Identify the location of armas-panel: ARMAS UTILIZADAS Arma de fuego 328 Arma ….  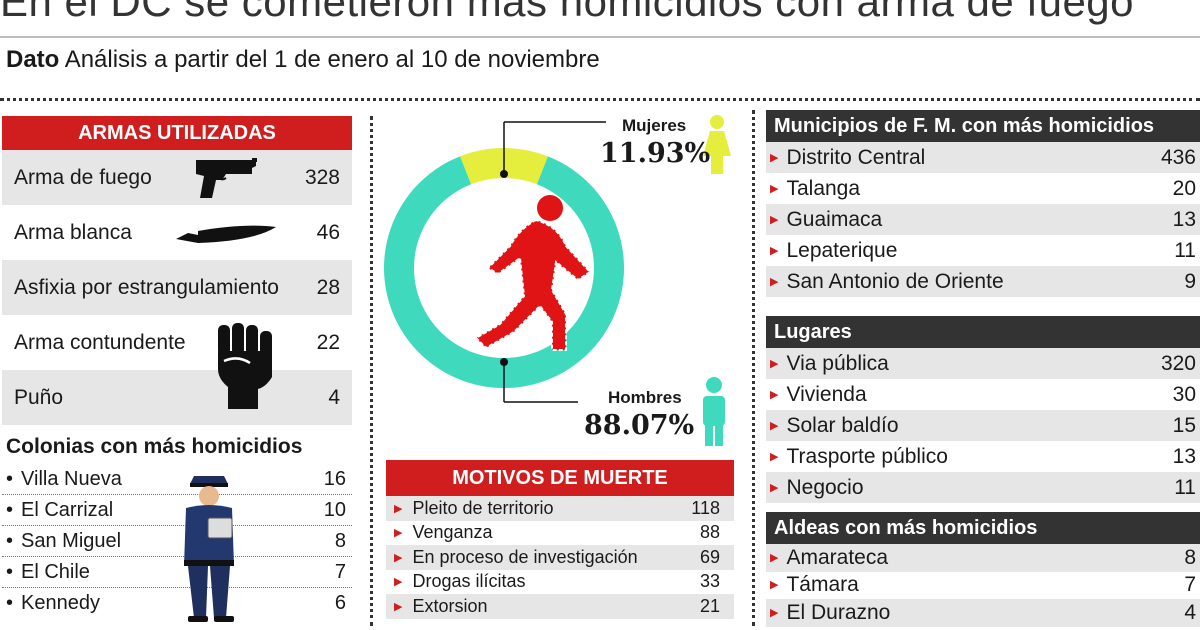
(177, 270).